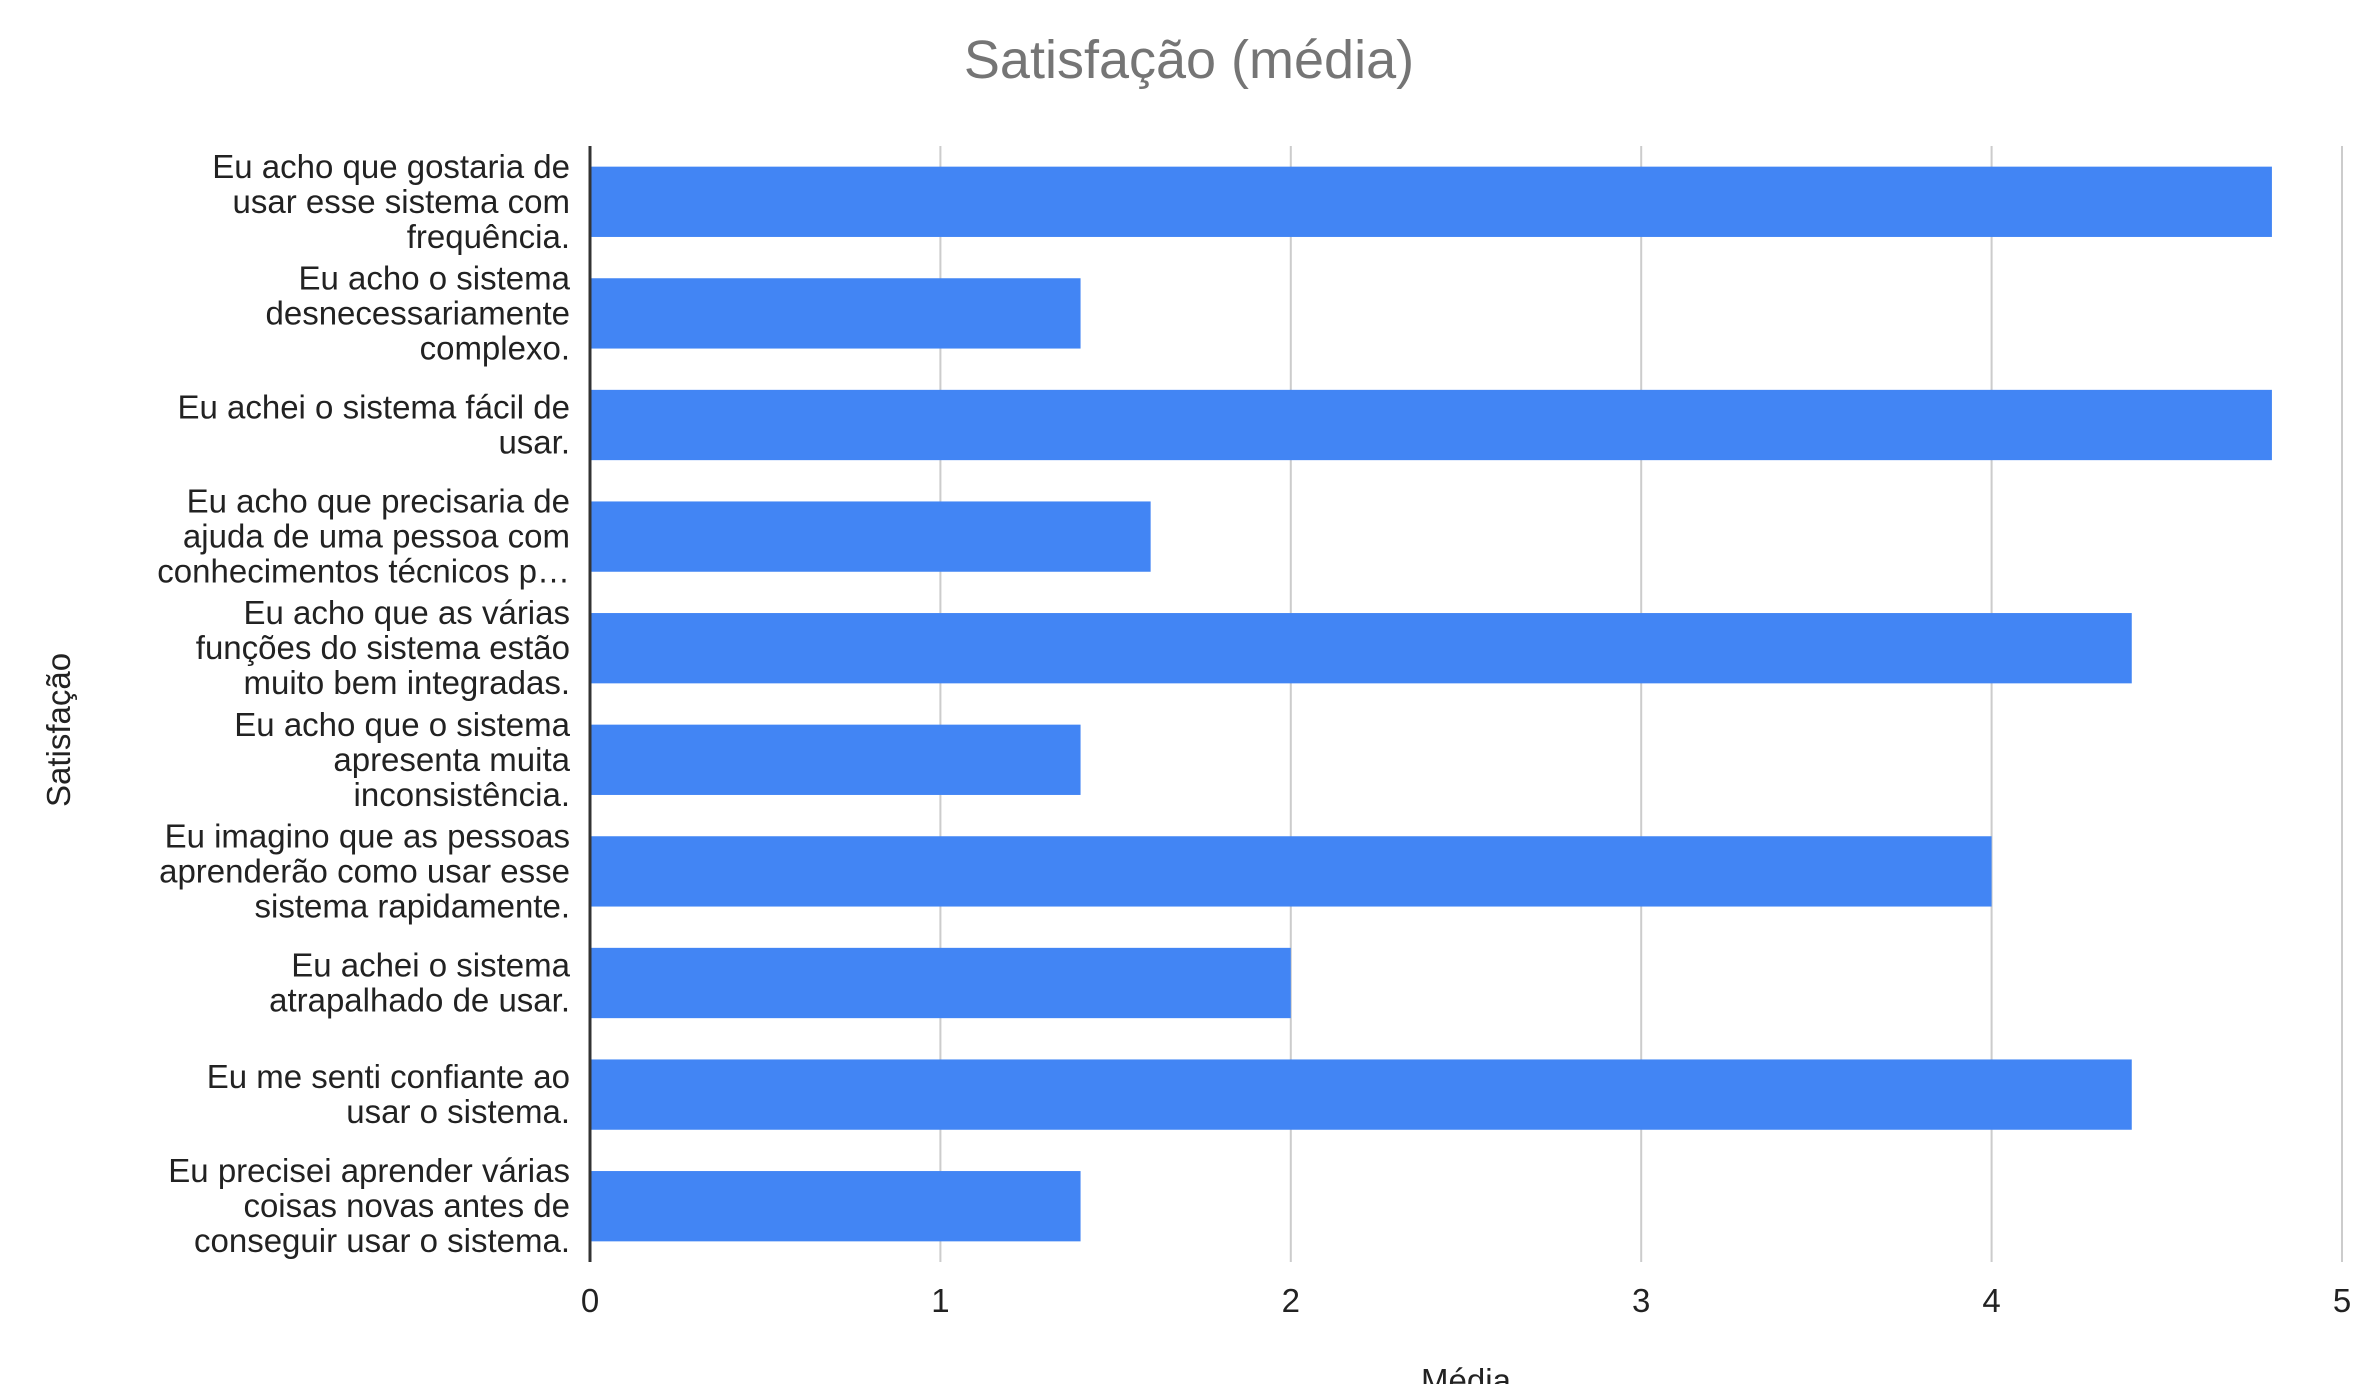 This screenshot has width=2379, height=1384. I want to click on x-tick-label: 0, so click(590, 1300).